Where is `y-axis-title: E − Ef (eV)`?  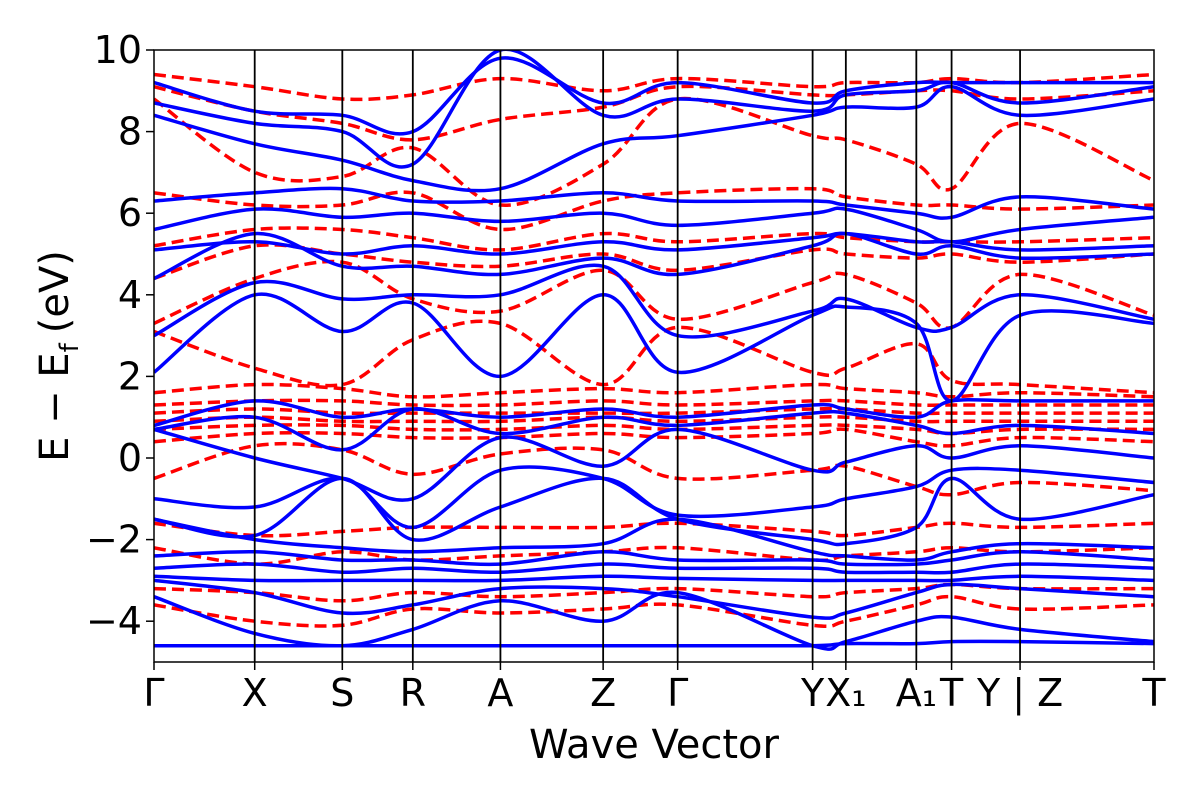 y-axis-title: E − Ef (eV) is located at coordinates (58, 356).